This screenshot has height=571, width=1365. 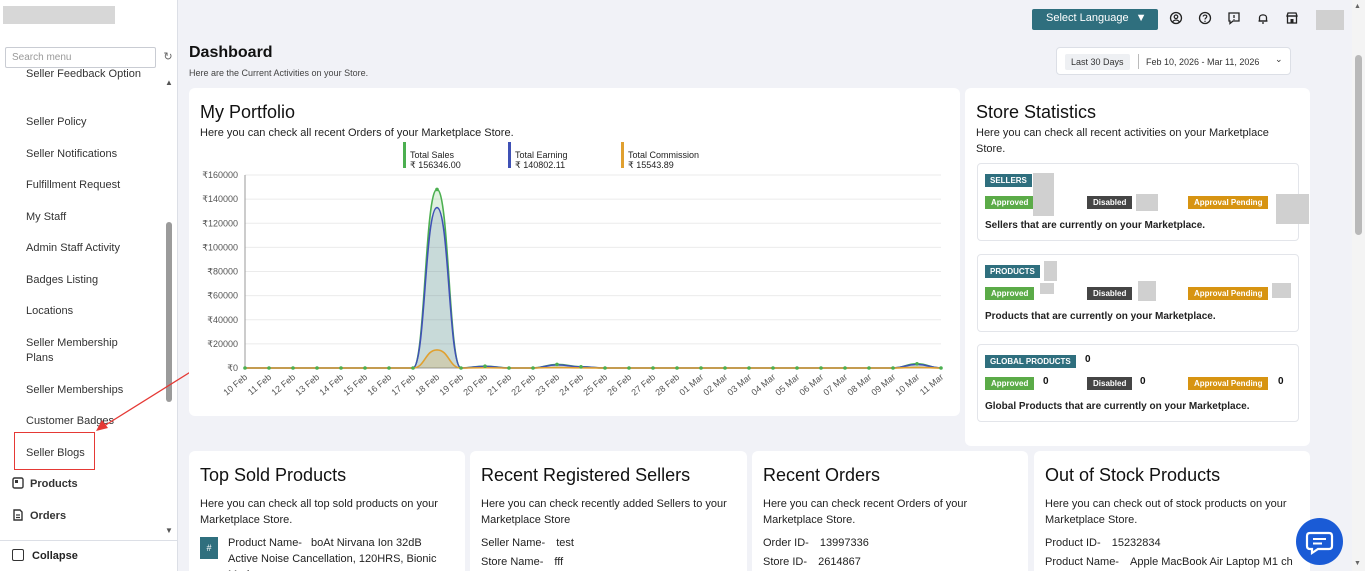 I want to click on sidebar-scrollbar, so click(x=169, y=312).